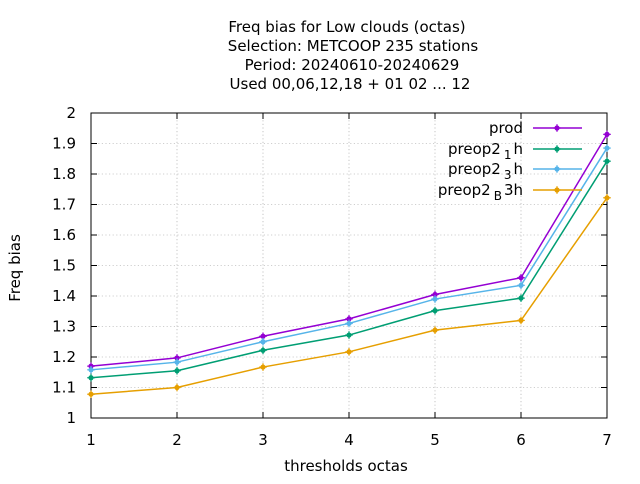 This screenshot has height=484, width=640. Describe the element at coordinates (15, 268) in the screenshot. I see `y-axis-label: Freq bias` at that location.